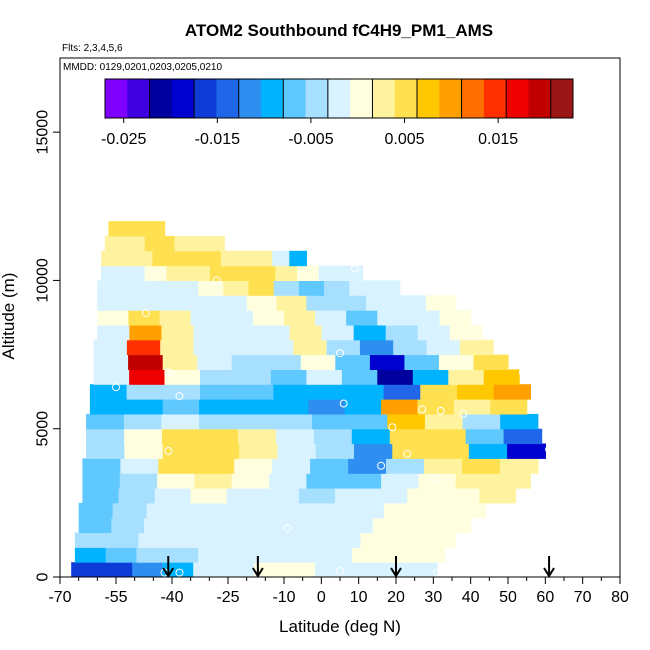 This screenshot has height=650, width=650. Describe the element at coordinates (620, 597) in the screenshot. I see `x-tick-label: 80` at that location.